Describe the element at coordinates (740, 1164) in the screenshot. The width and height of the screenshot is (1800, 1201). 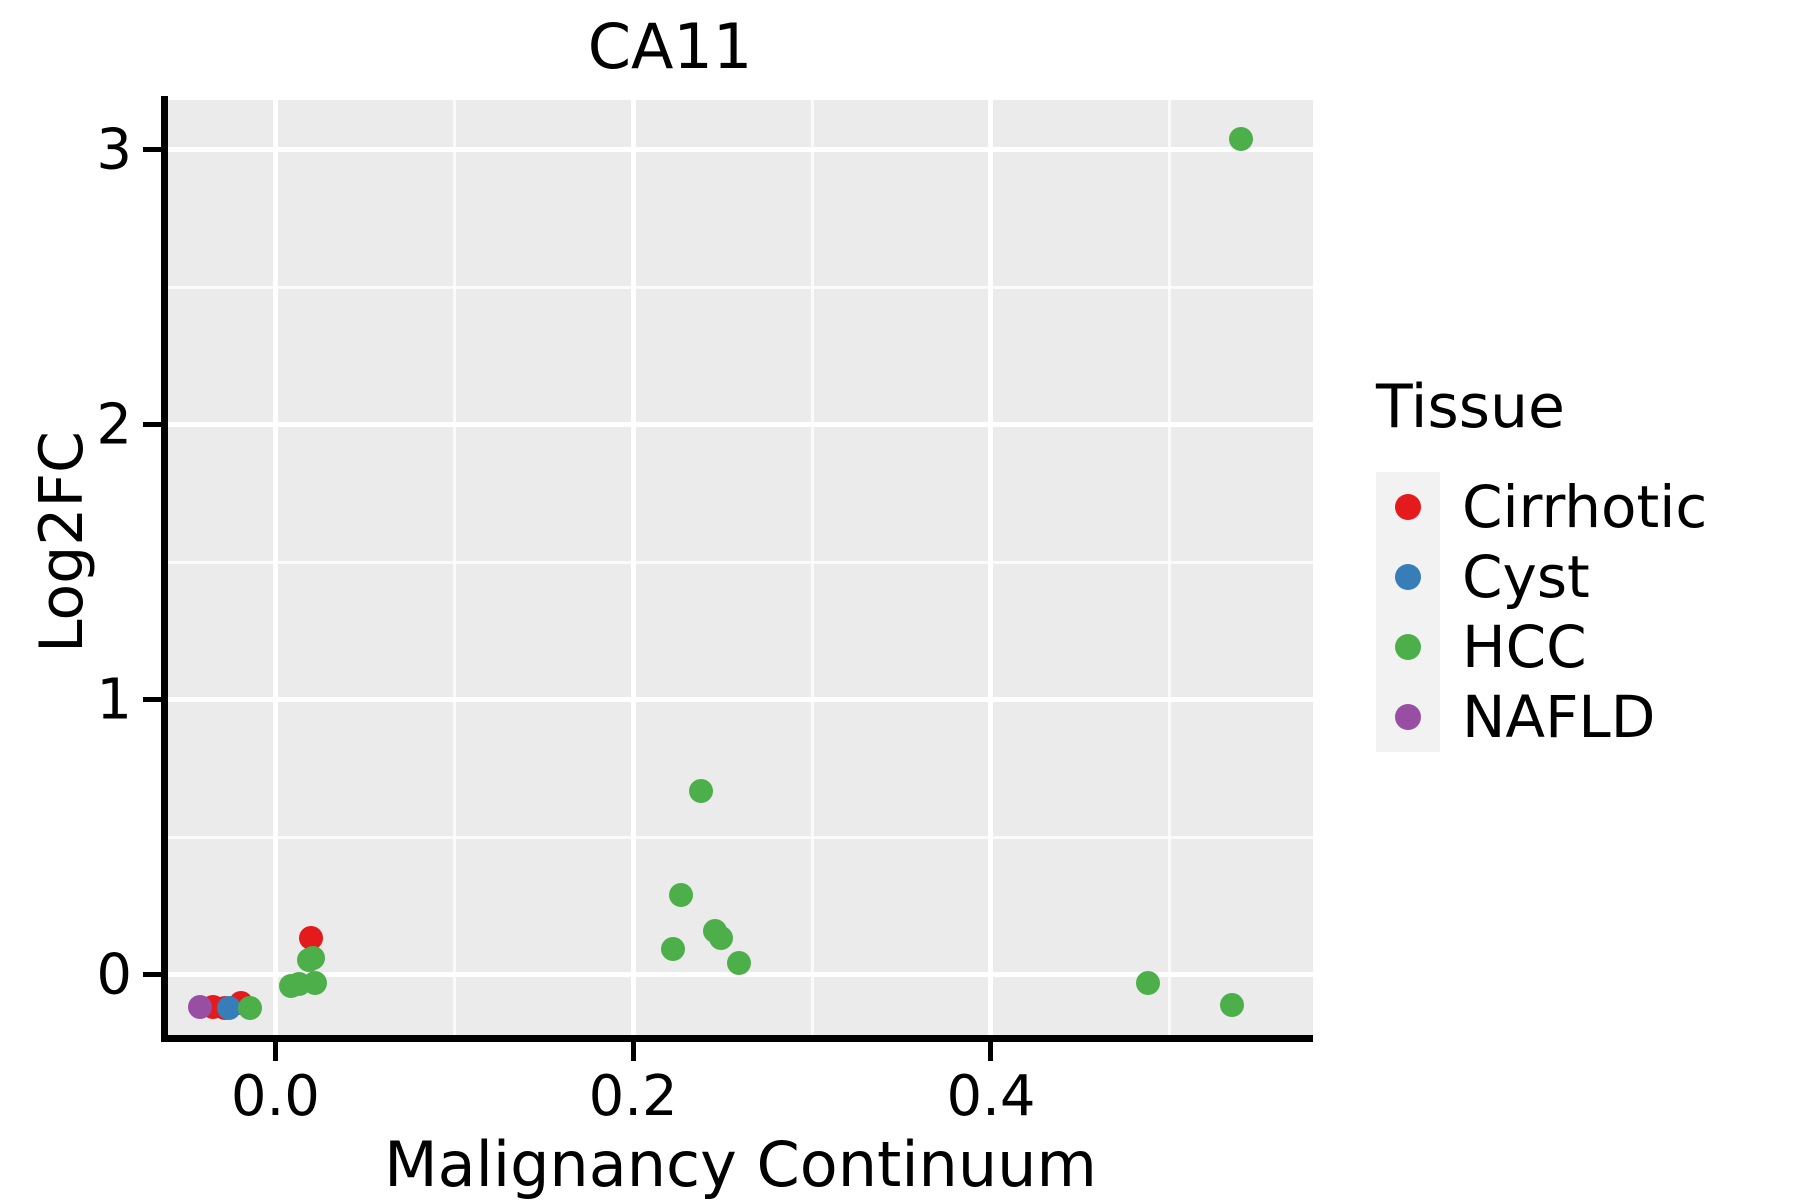
I see `x-axis-title: Malignancy Continuum` at that location.